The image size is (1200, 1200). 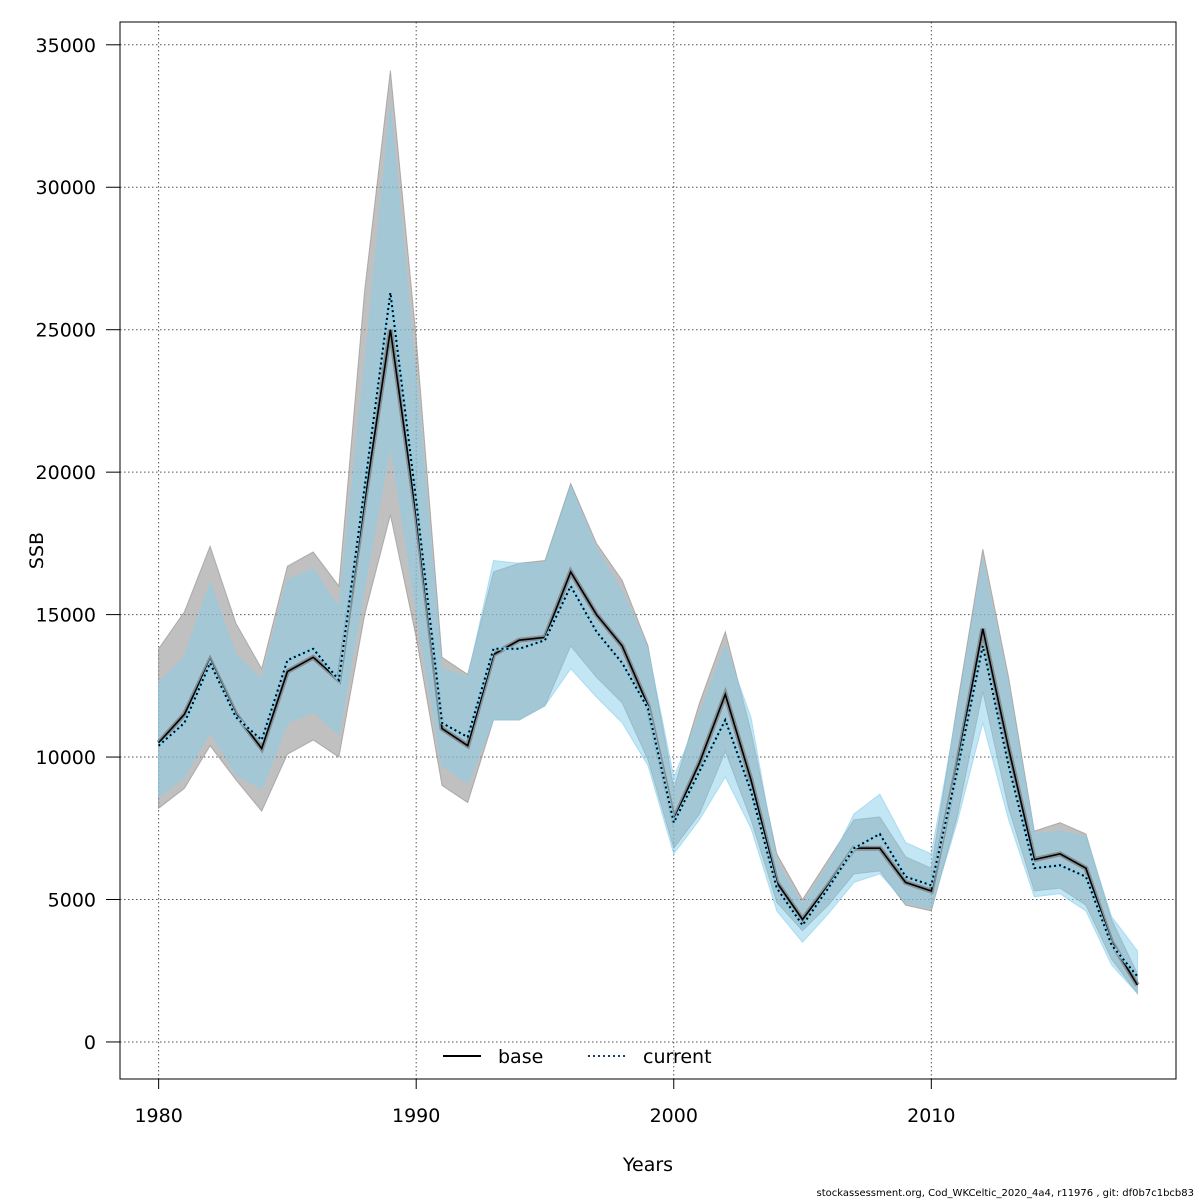 What do you see at coordinates (66, 46) in the screenshot?
I see `y-tick-label: 35000` at bounding box center [66, 46].